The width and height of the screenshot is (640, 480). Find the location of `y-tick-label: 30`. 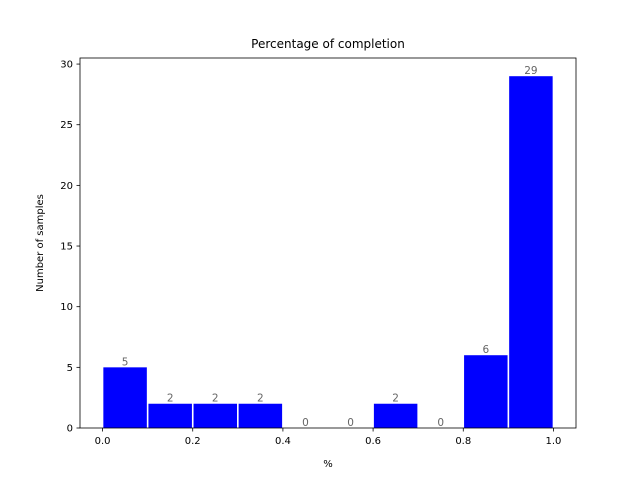

y-tick-label: 30 is located at coordinates (66, 65).